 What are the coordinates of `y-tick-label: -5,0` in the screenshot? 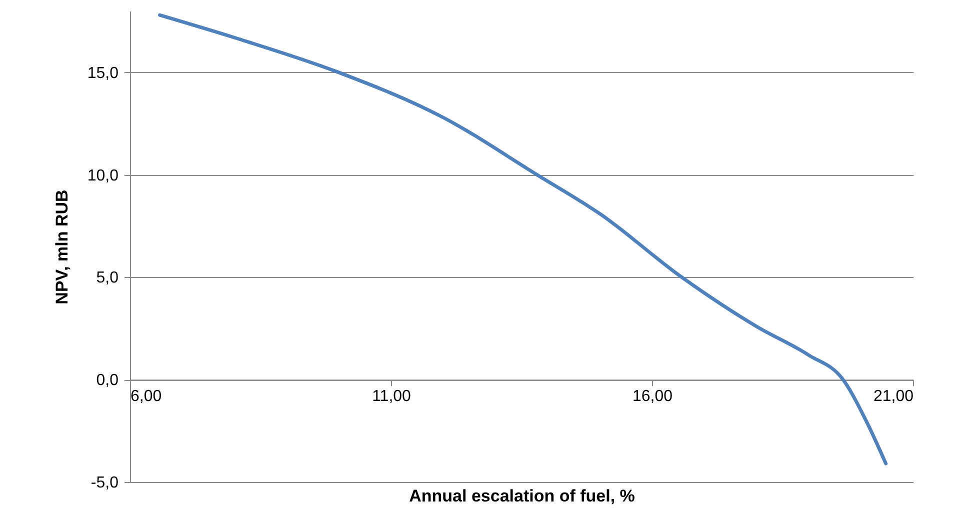 It's located at (104, 483).